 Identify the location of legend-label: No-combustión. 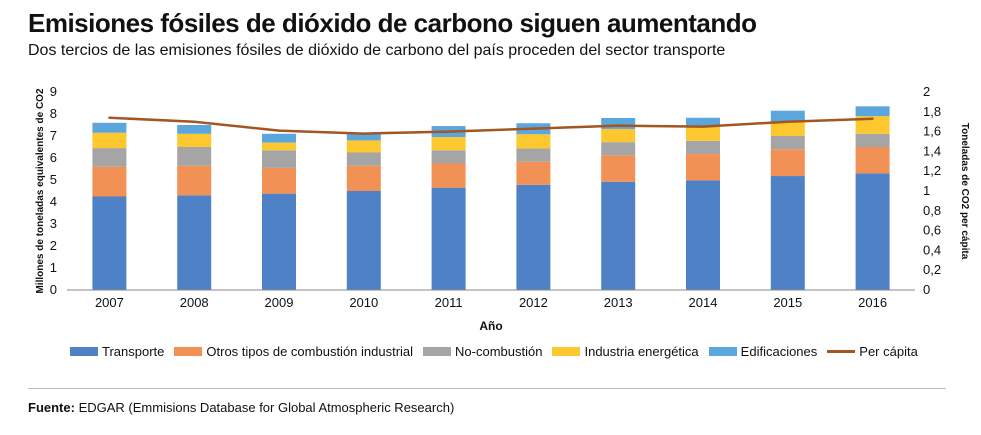
(499, 351).